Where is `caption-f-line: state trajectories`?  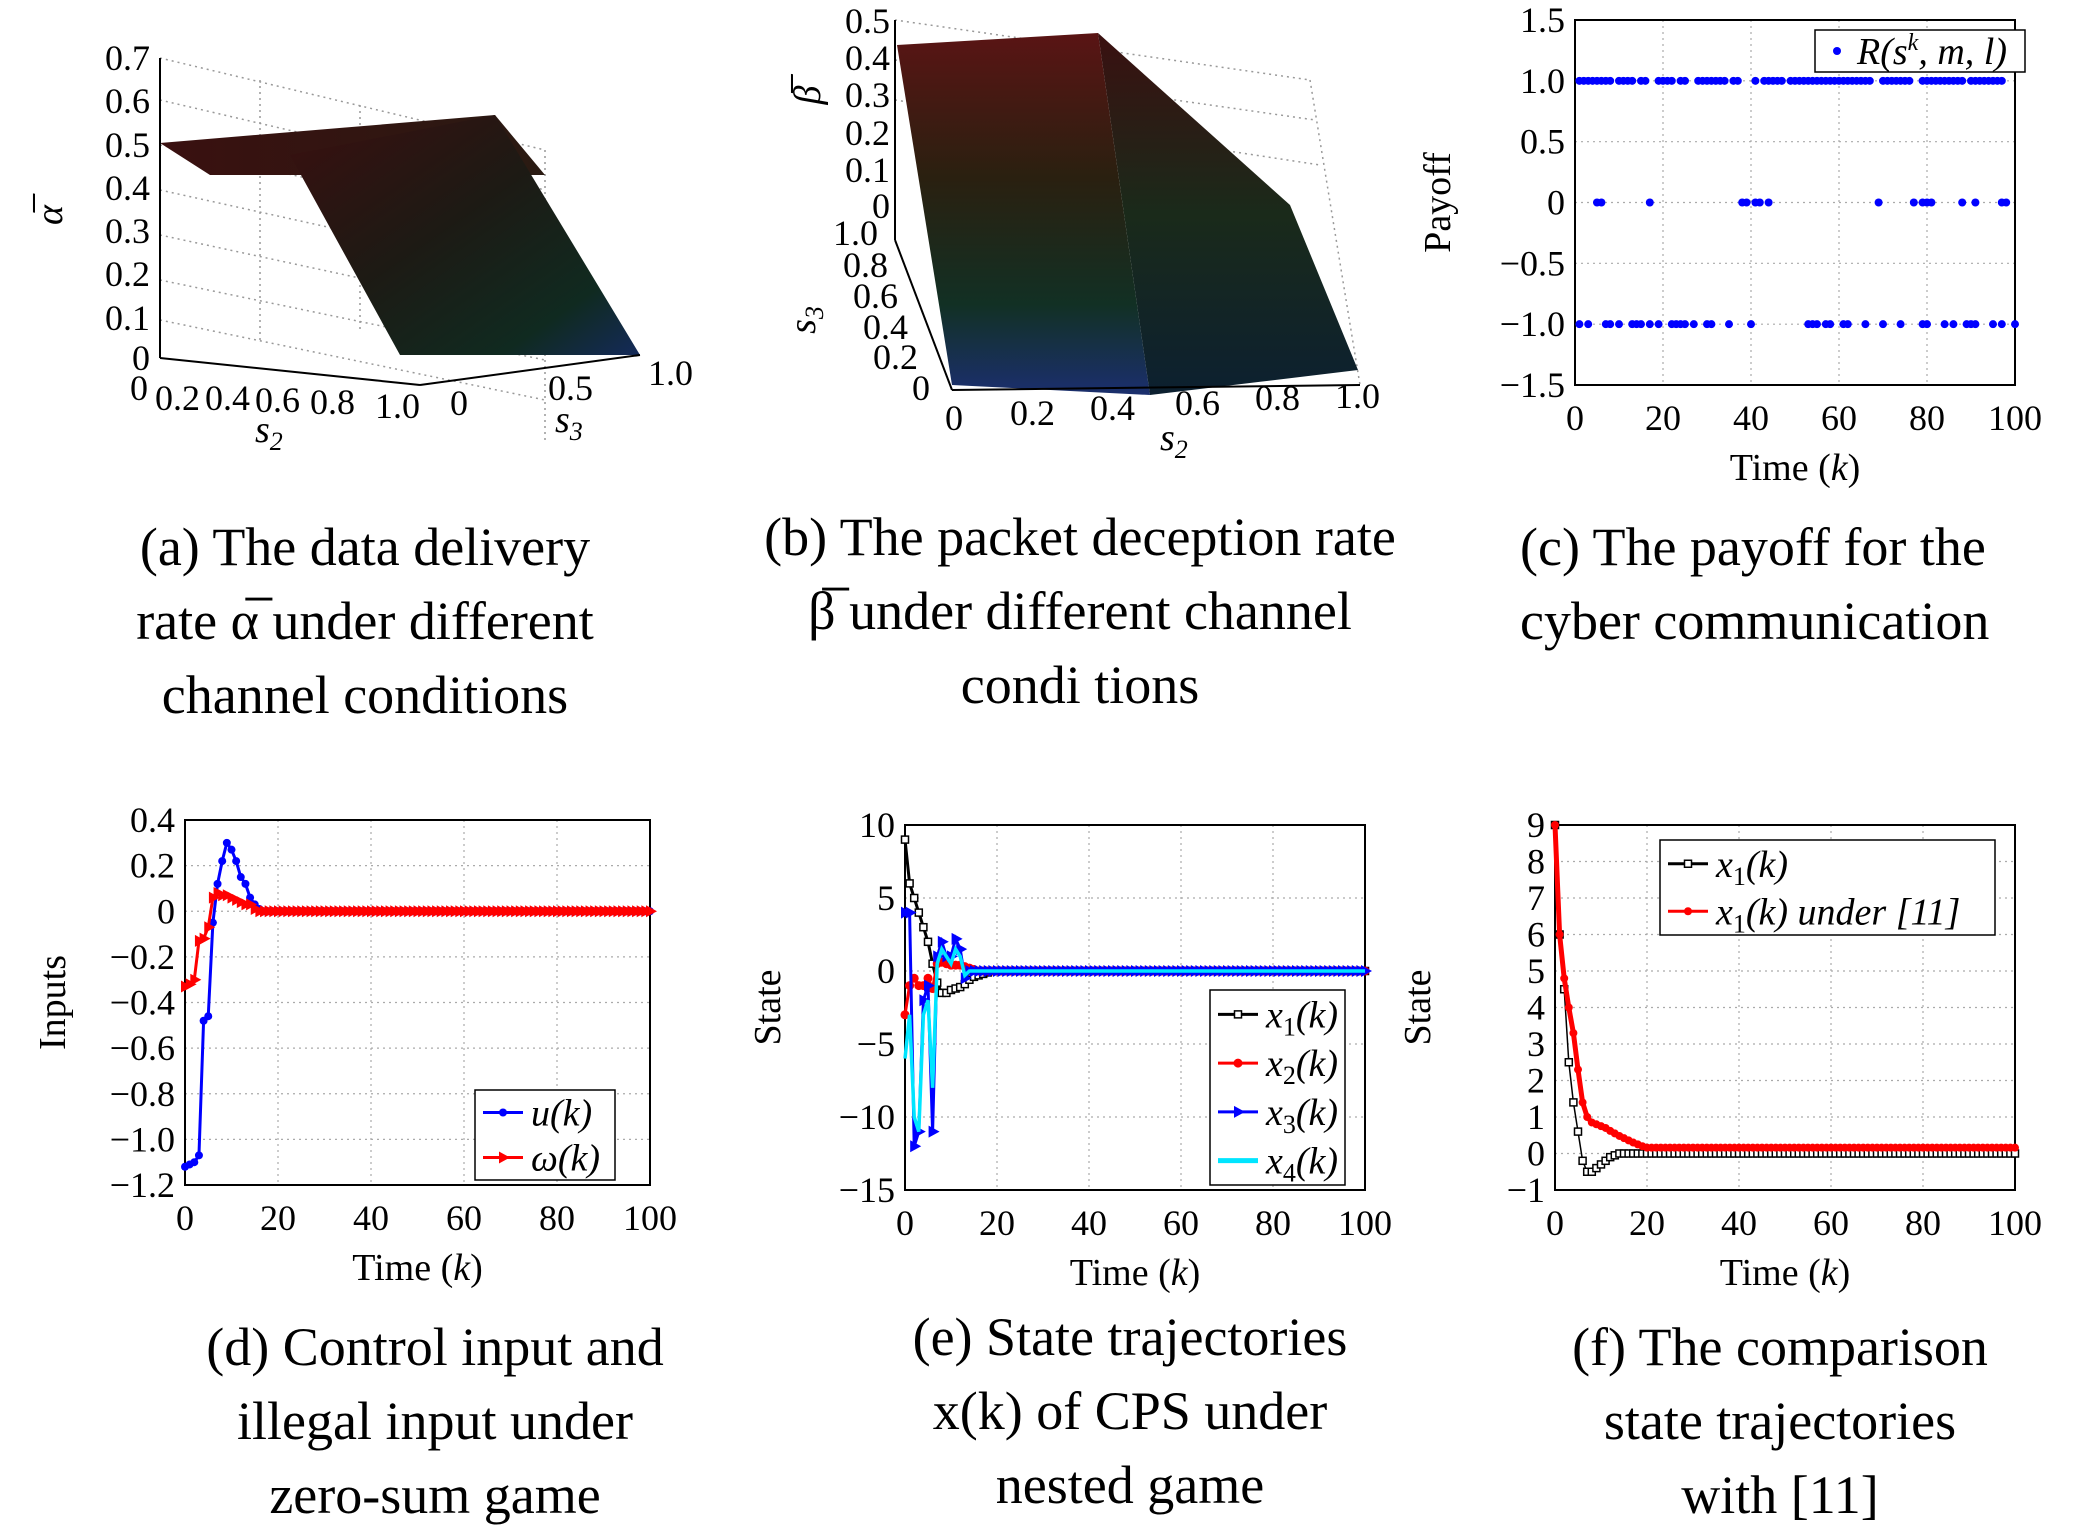
caption-f-line: state trajectories is located at coordinates (1780, 1421).